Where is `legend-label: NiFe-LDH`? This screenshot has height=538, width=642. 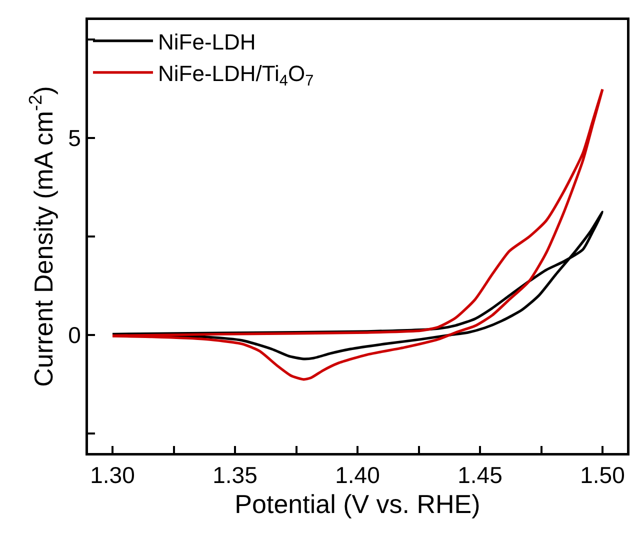
legend-label: NiFe-LDH is located at coordinates (207, 41).